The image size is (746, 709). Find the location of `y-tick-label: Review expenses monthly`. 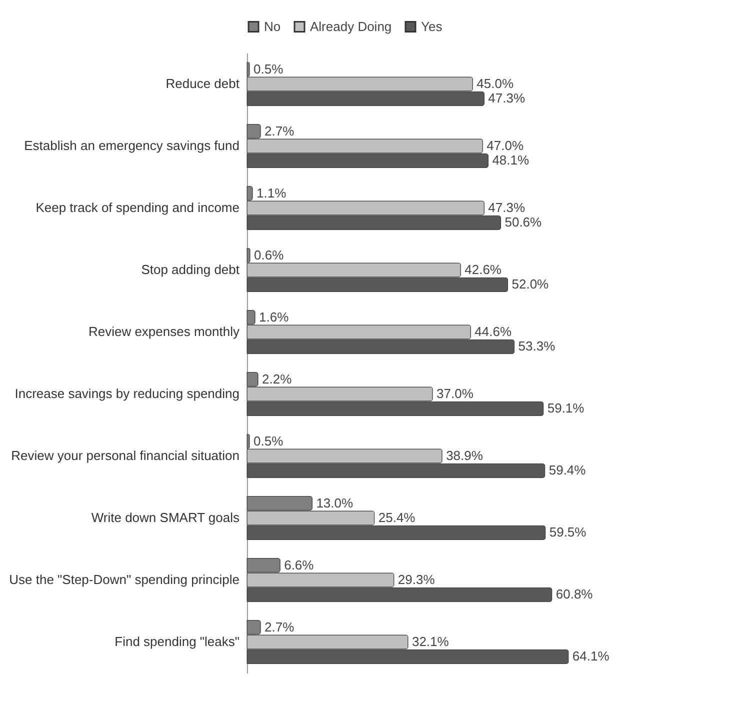

y-tick-label: Review expenses monthly is located at coordinates (164, 331).